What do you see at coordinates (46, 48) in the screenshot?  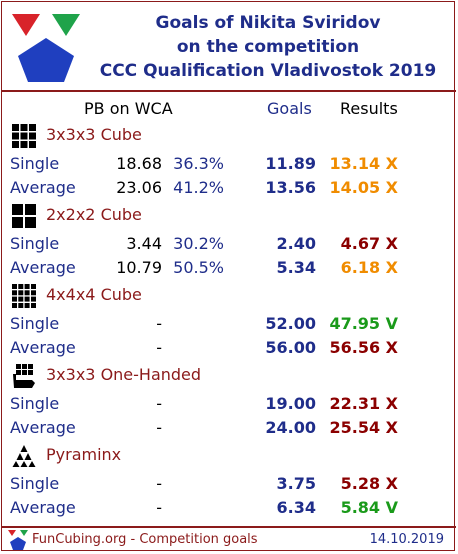 I see `funcubing-logo-icon` at bounding box center [46, 48].